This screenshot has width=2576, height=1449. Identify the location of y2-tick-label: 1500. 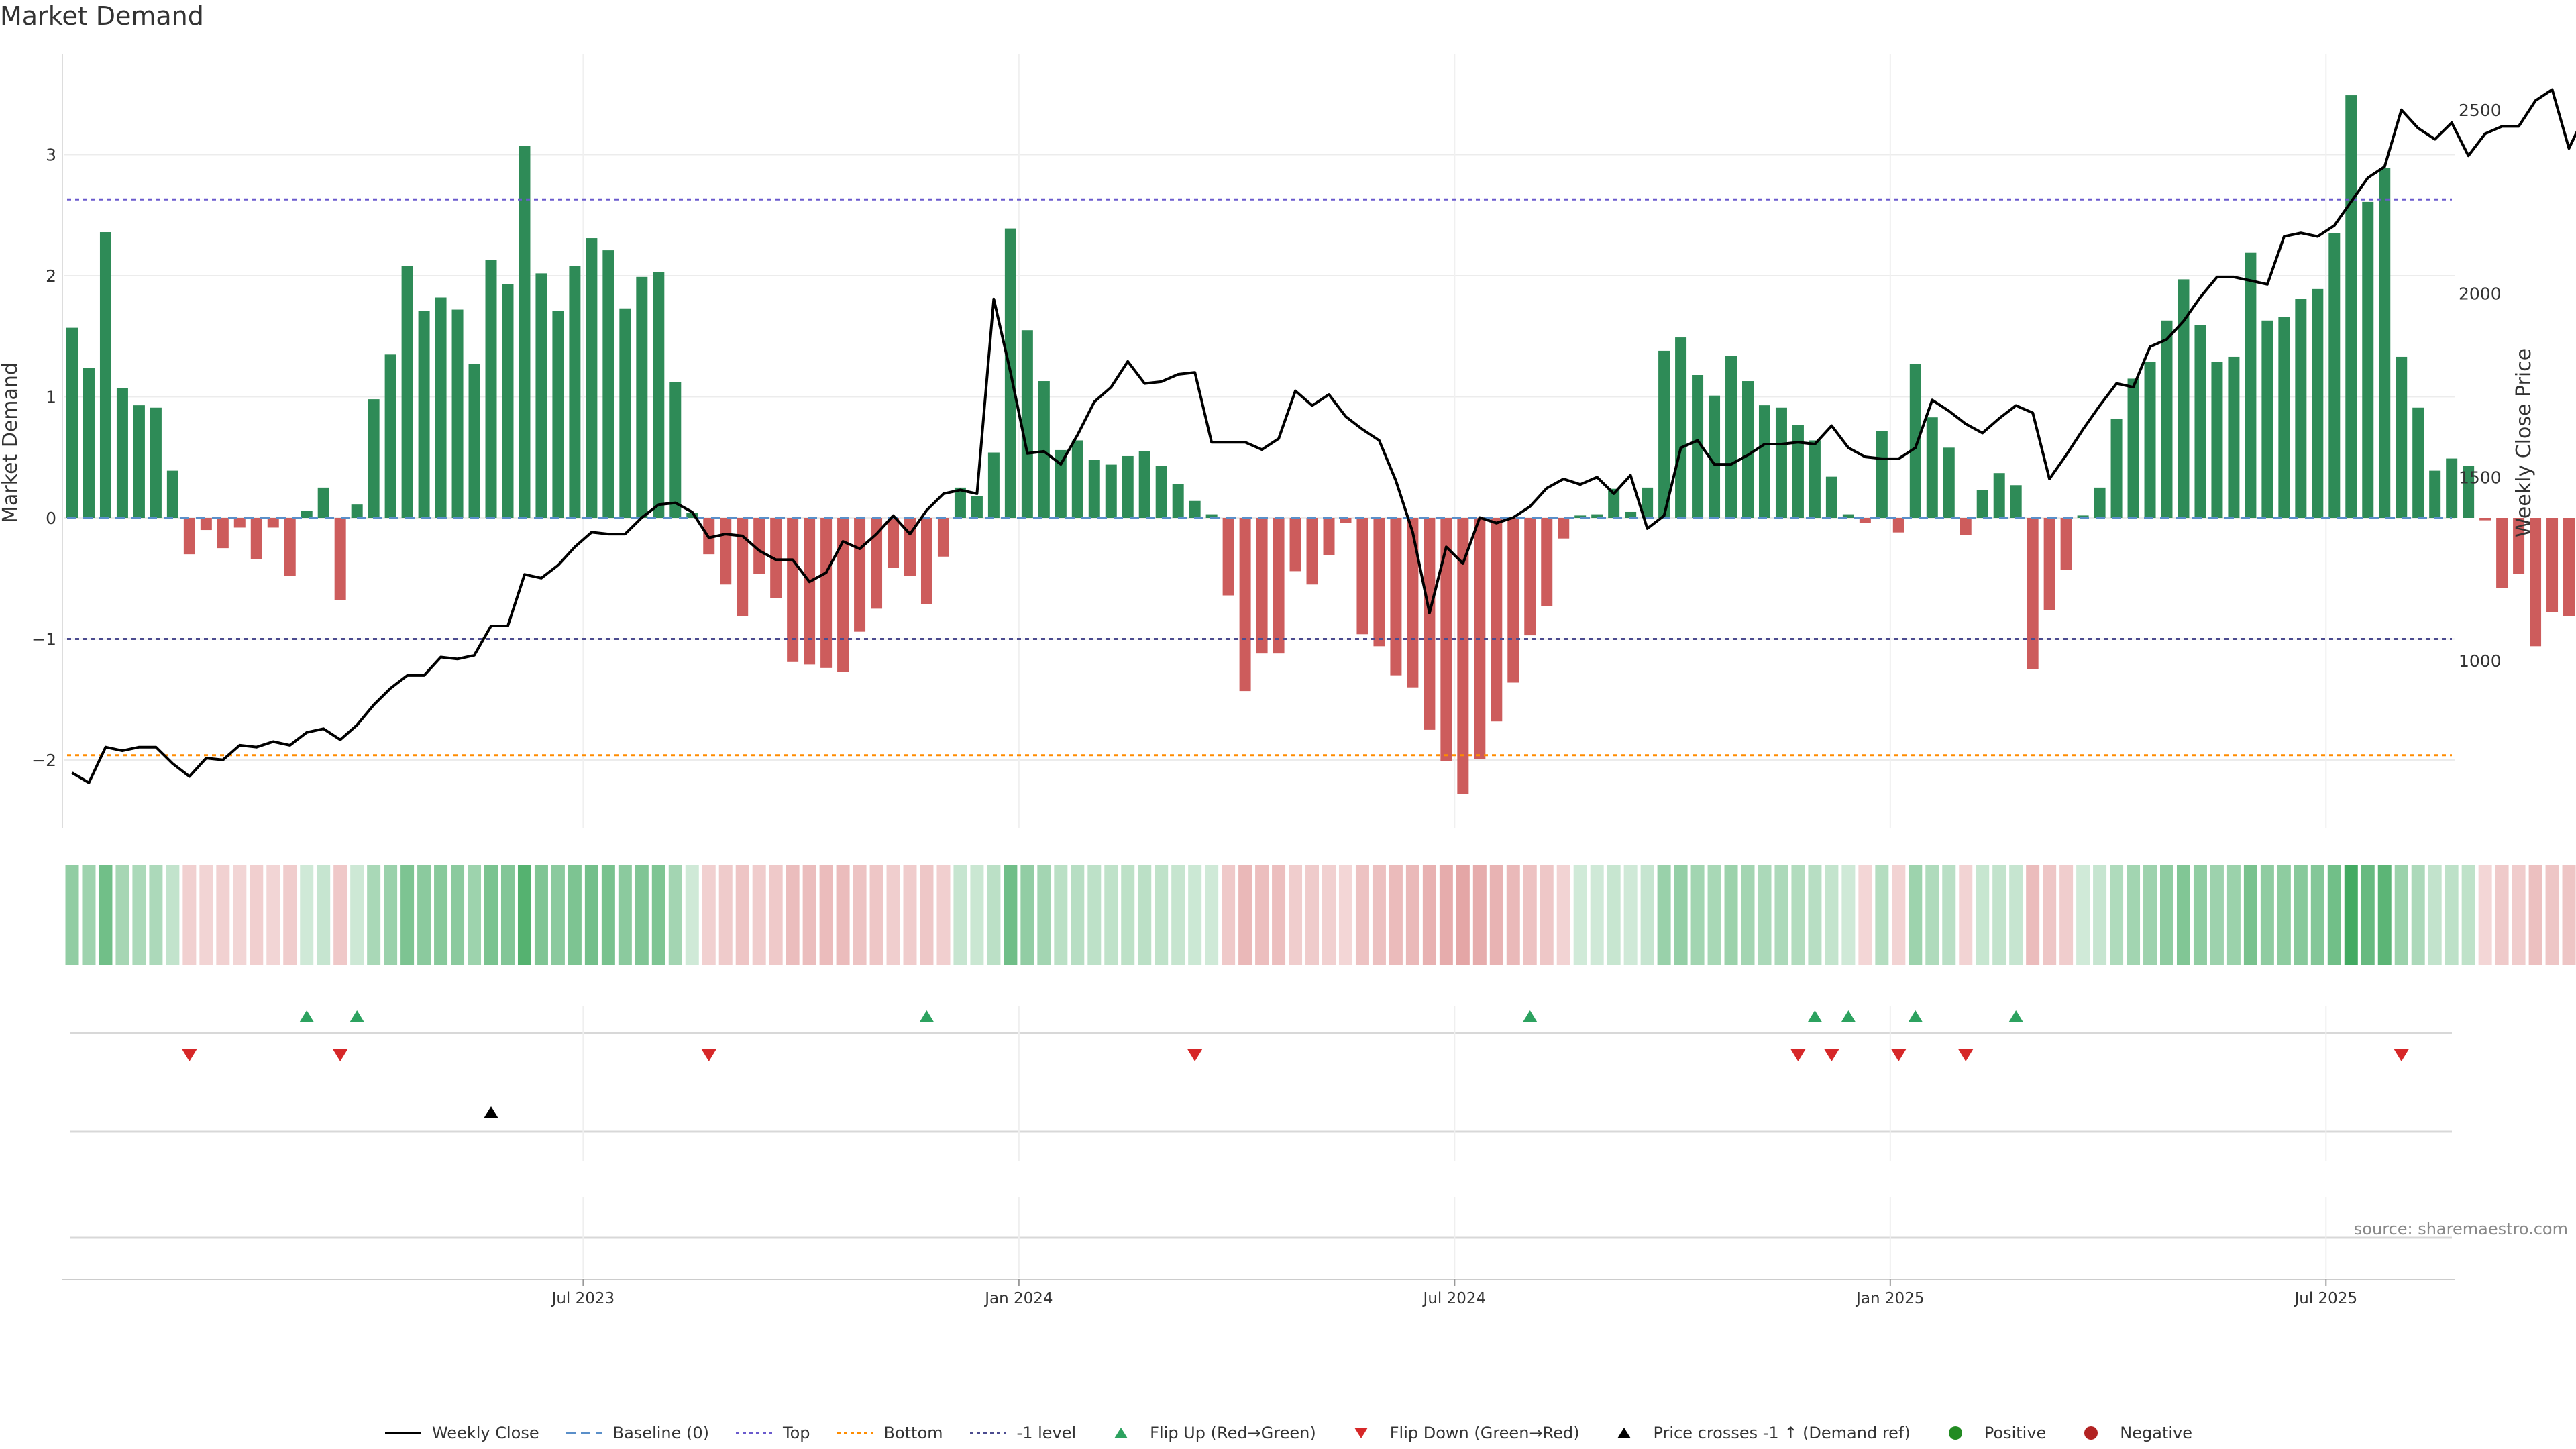
(2480, 477).